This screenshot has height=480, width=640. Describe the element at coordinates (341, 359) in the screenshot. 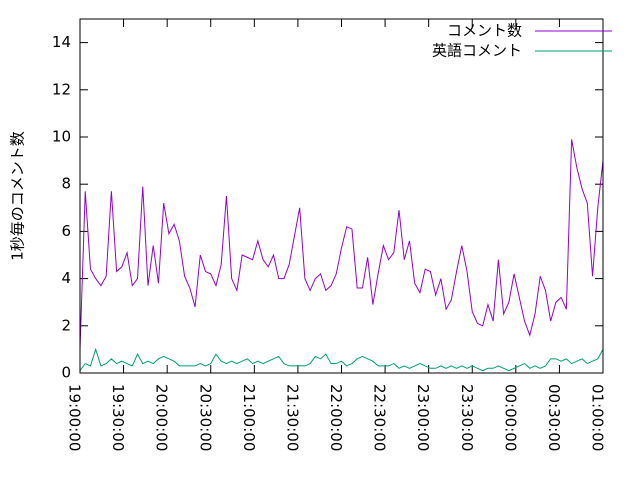

I see `series-line` at that location.